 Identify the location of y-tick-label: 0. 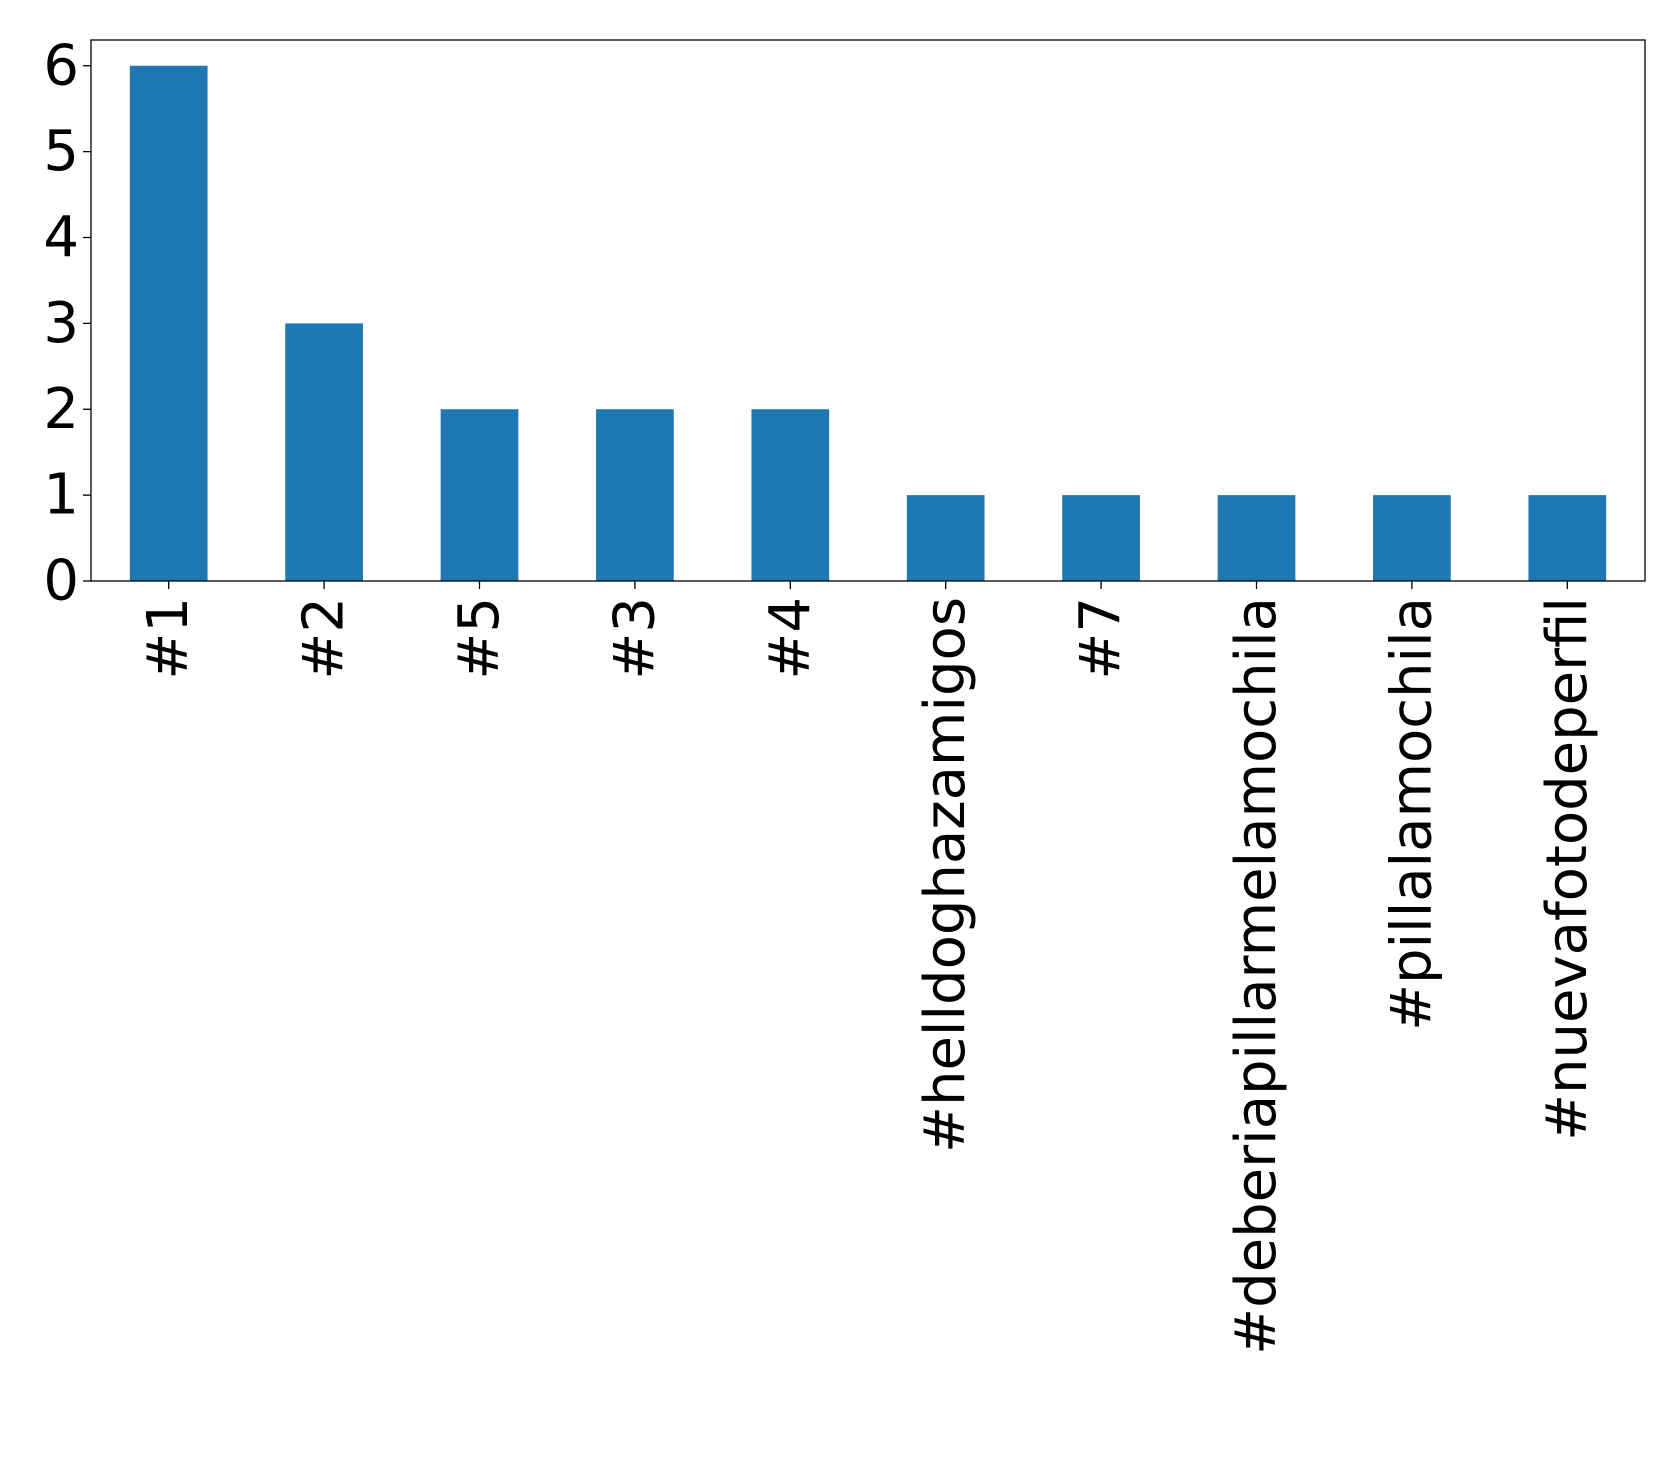
(61, 581).